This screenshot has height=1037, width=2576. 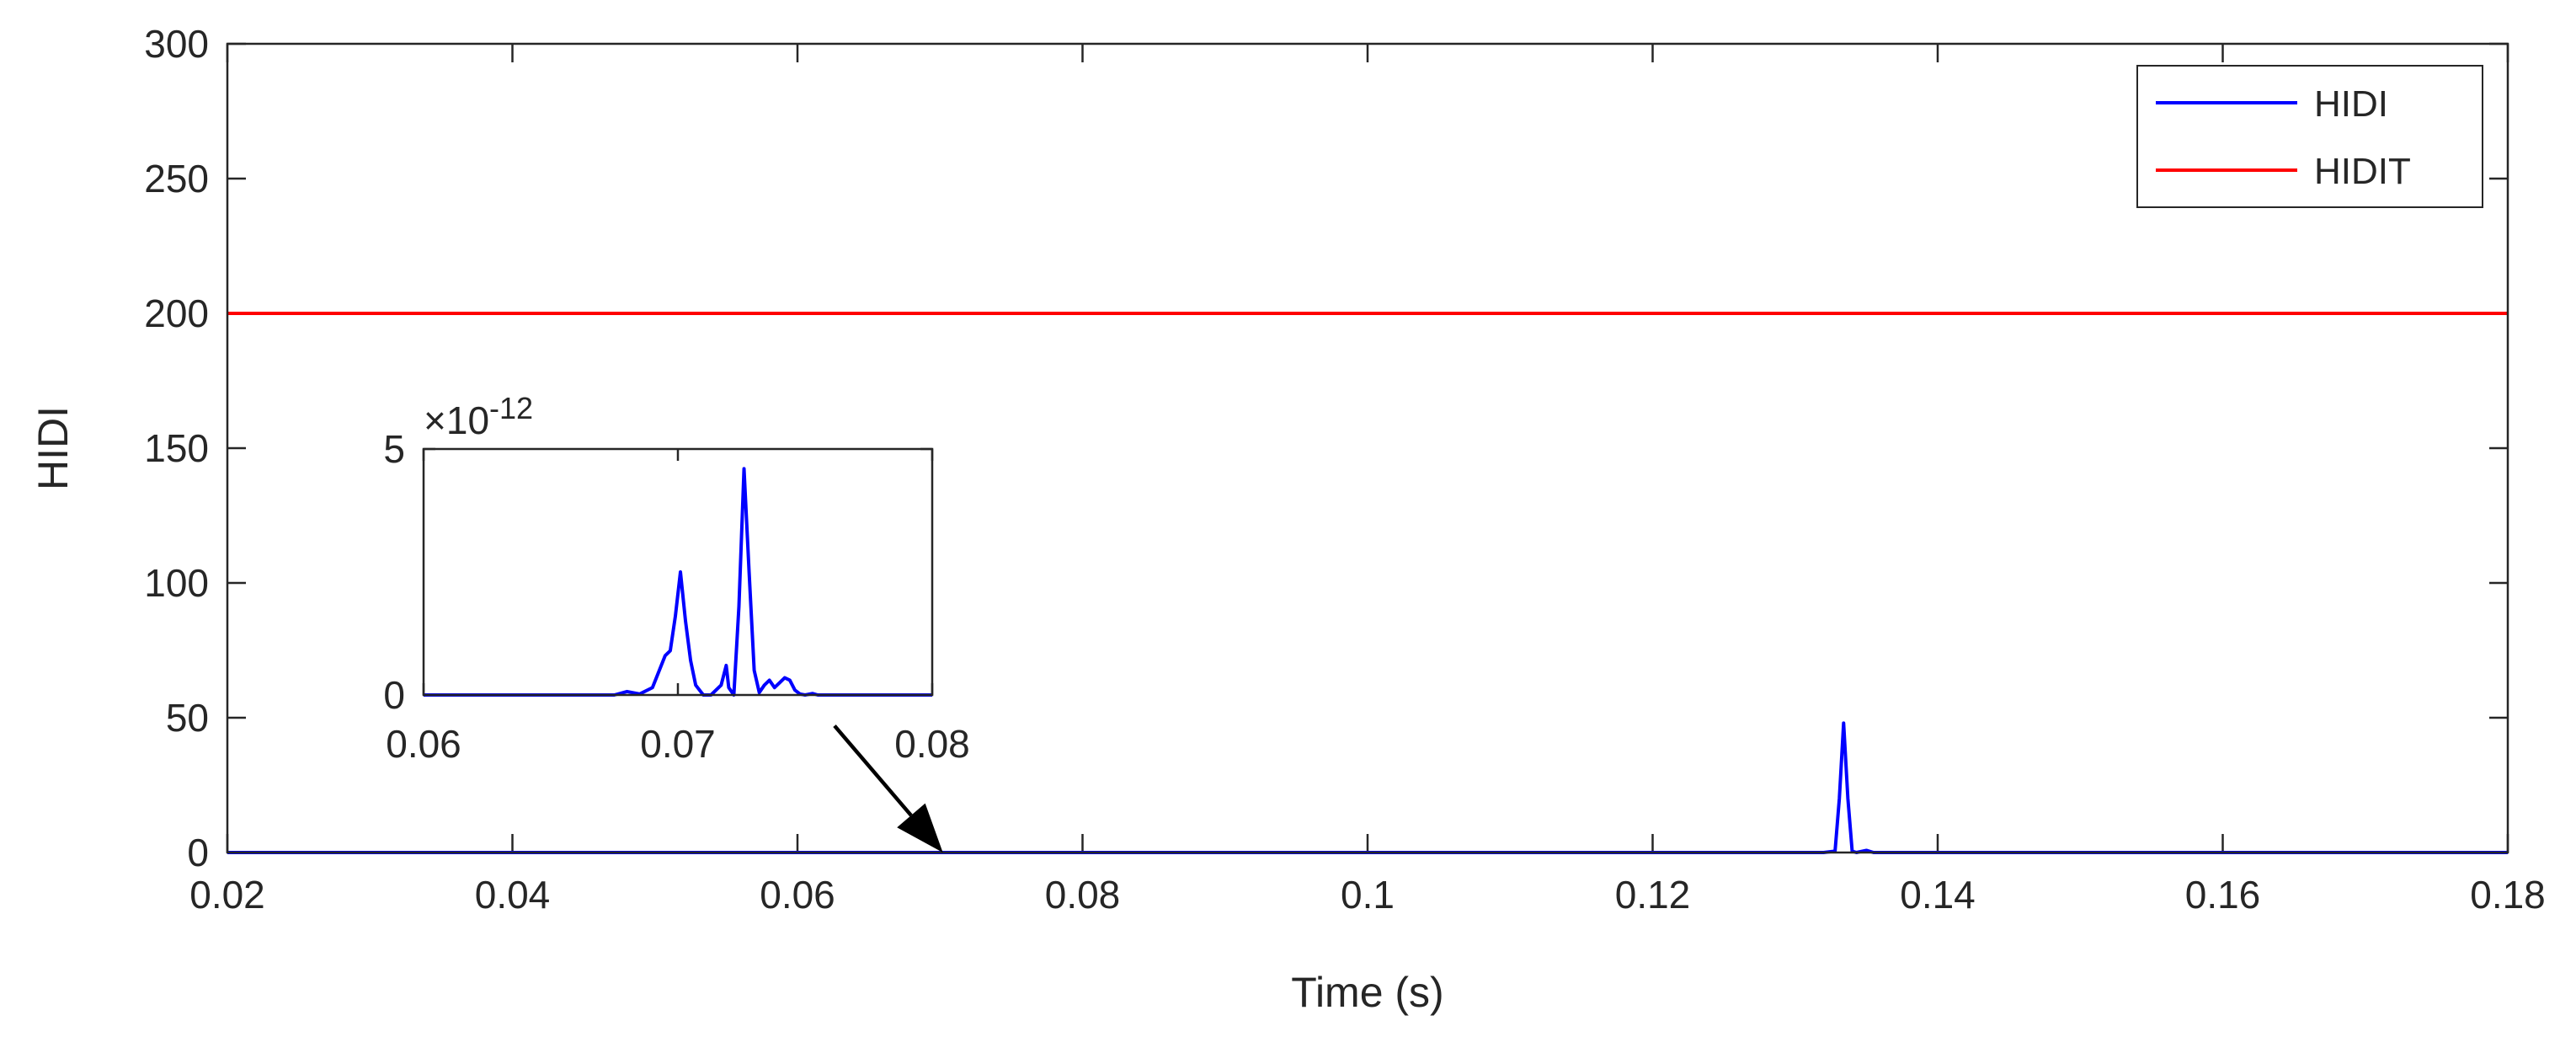 I want to click on legend-box, so click(x=2309, y=136).